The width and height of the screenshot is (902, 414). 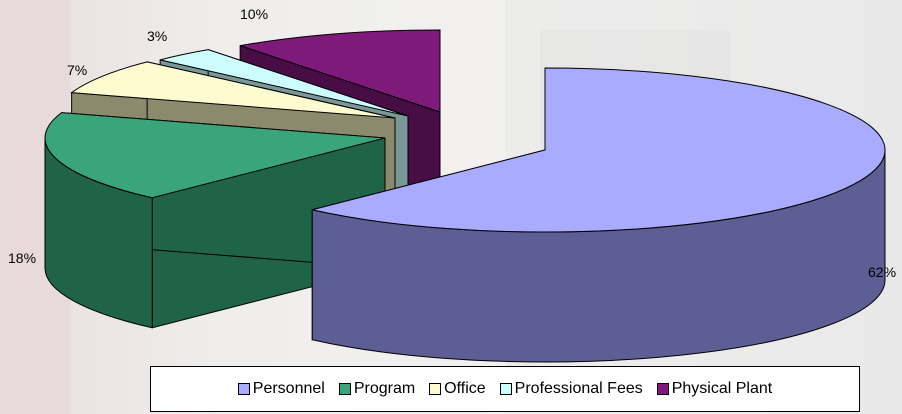 I want to click on legend-item: Program, so click(x=377, y=389).